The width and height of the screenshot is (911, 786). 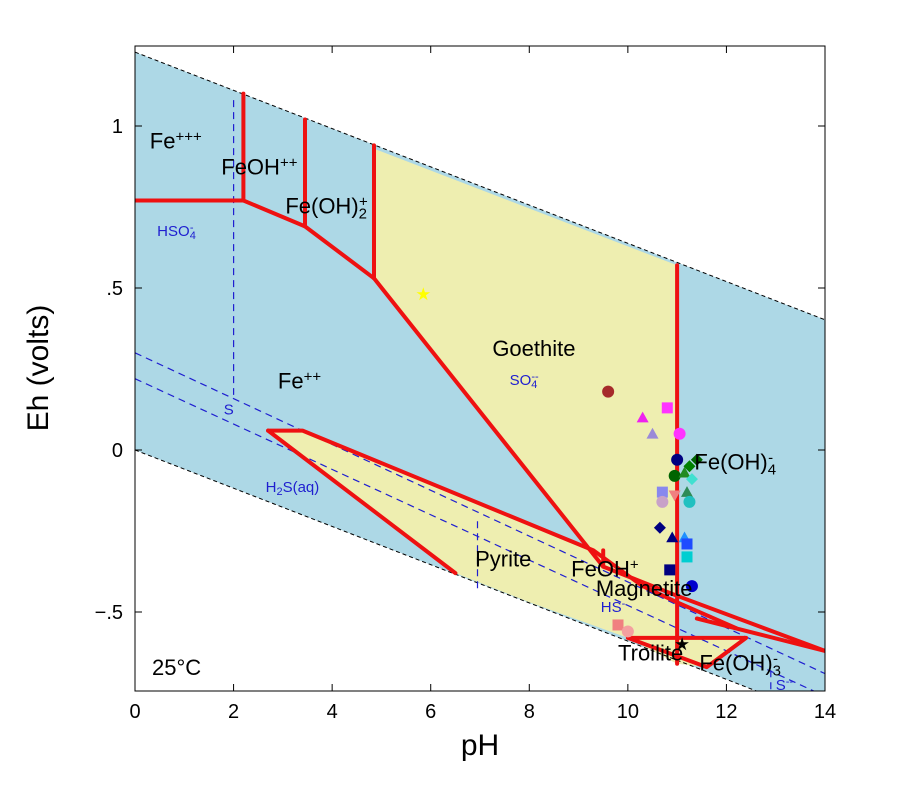 I want to click on field-label: Goethite, so click(x=533, y=348).